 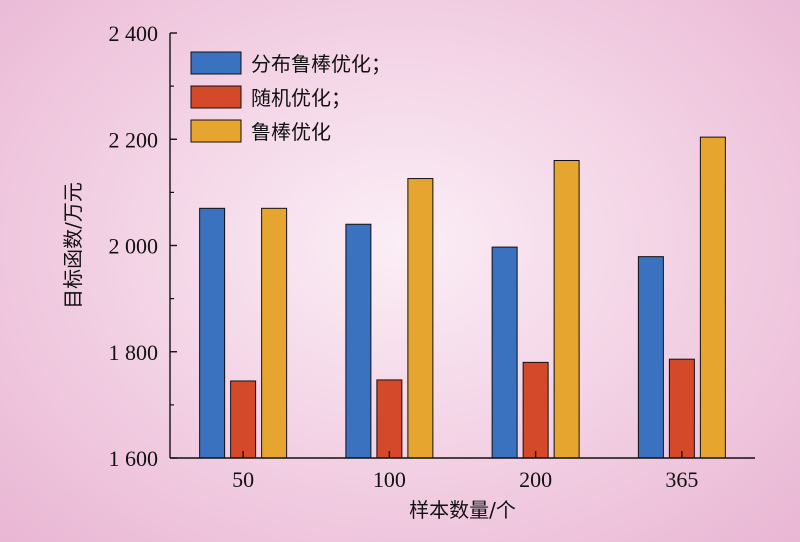 What do you see at coordinates (243, 479) in the screenshot?
I see `x-tick-label: 50` at bounding box center [243, 479].